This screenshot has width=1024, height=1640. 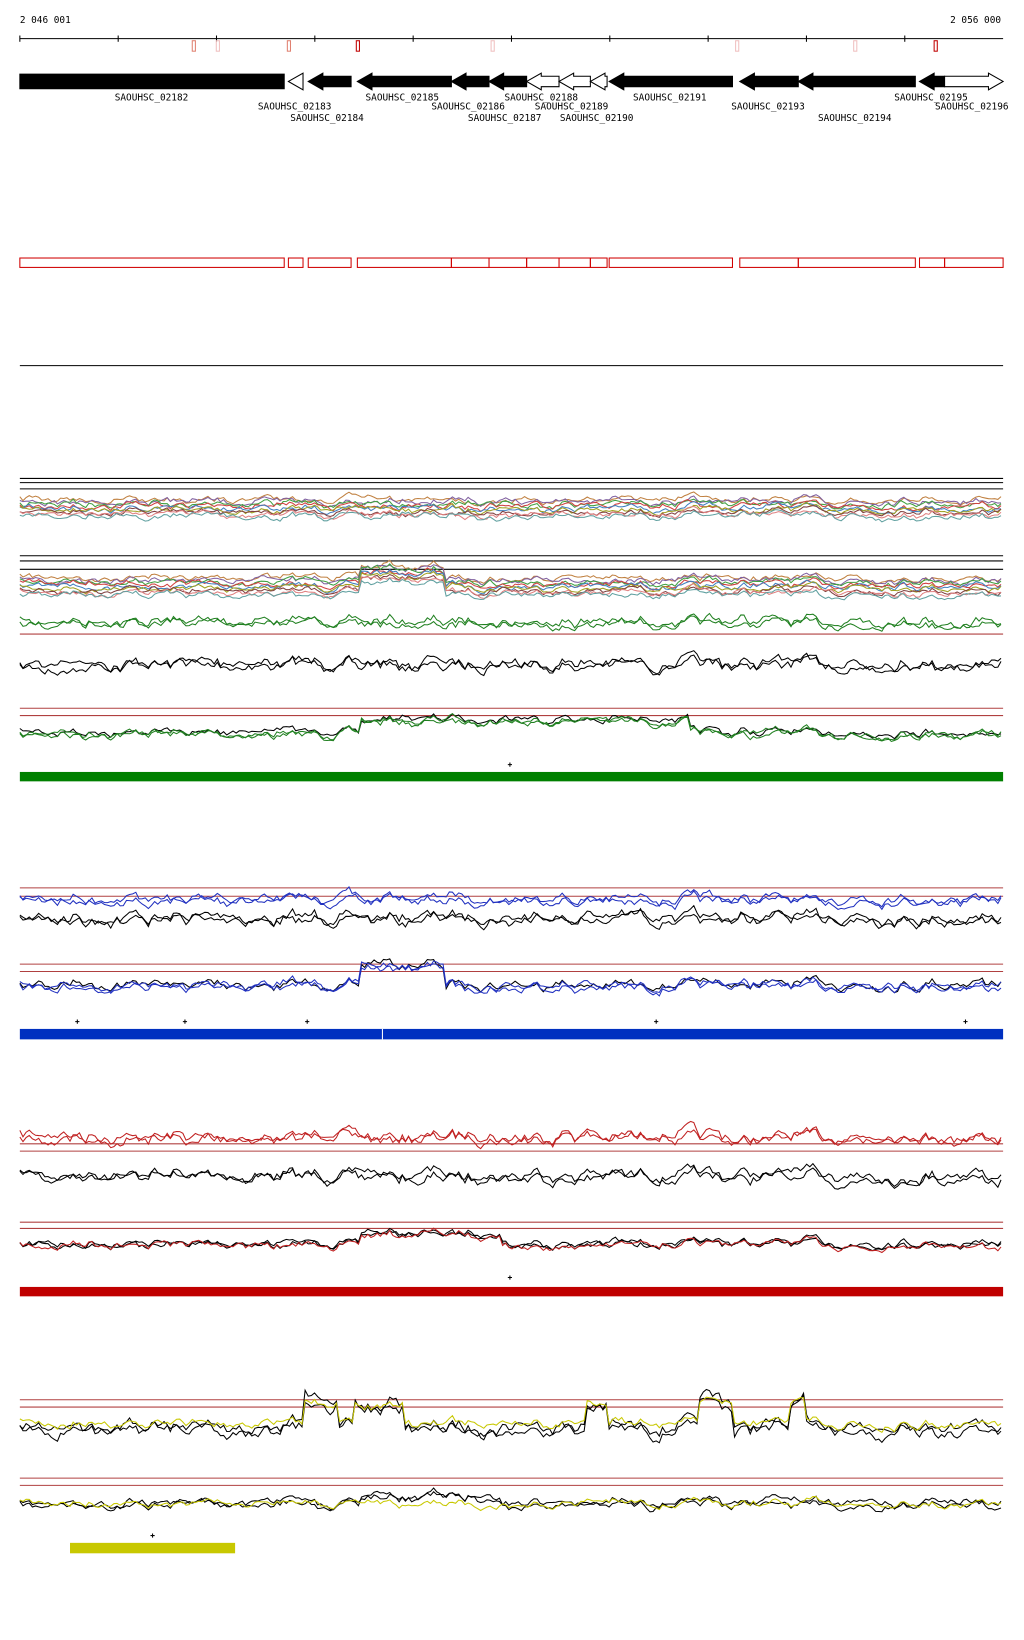 I want to click on gene-label: SAOUHSC_02196, so click(x=972, y=107).